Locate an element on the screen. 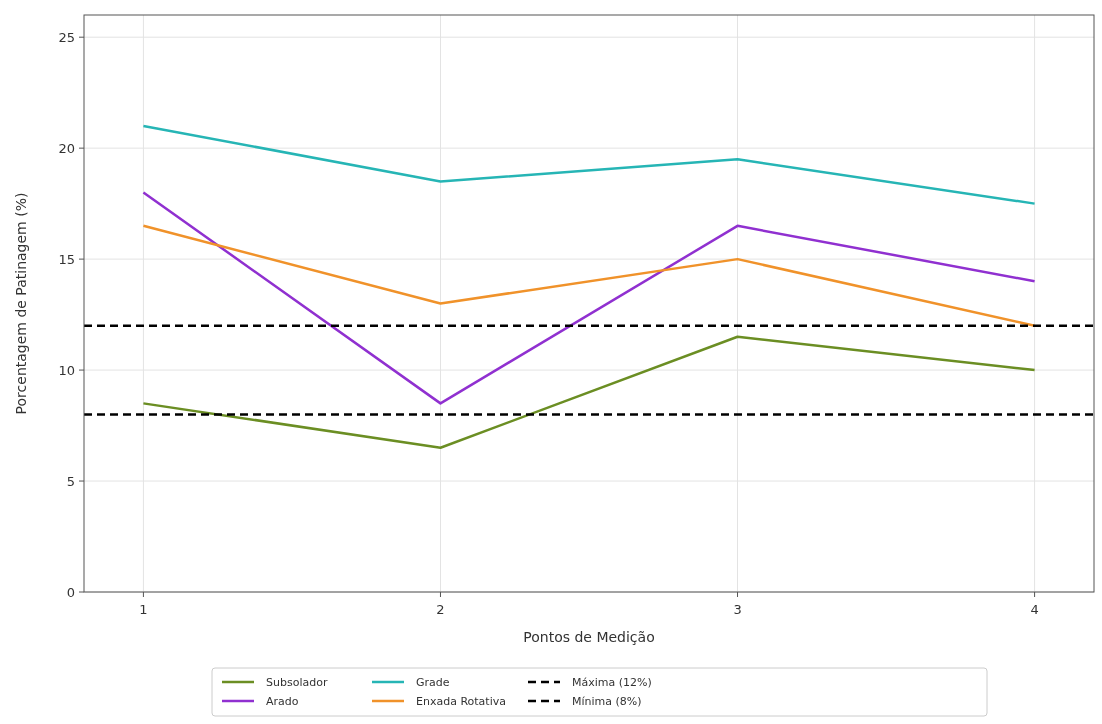 This screenshot has width=1102, height=724. y-tick-label: 0 is located at coordinates (70, 592).